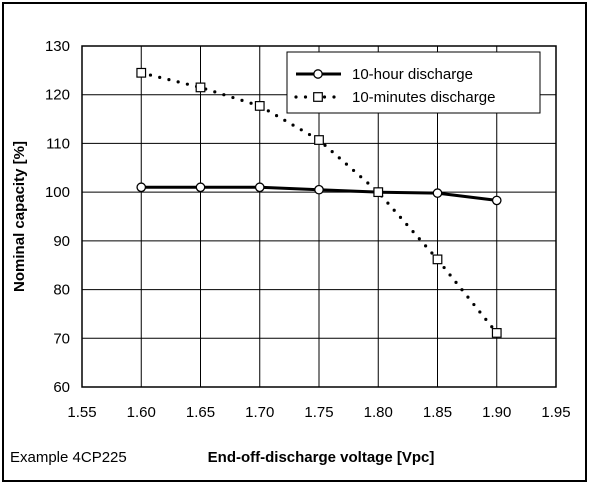 The image size is (591, 487). I want to click on x-axis-title: End-off-discharge voltage [Vpc], so click(321, 457).